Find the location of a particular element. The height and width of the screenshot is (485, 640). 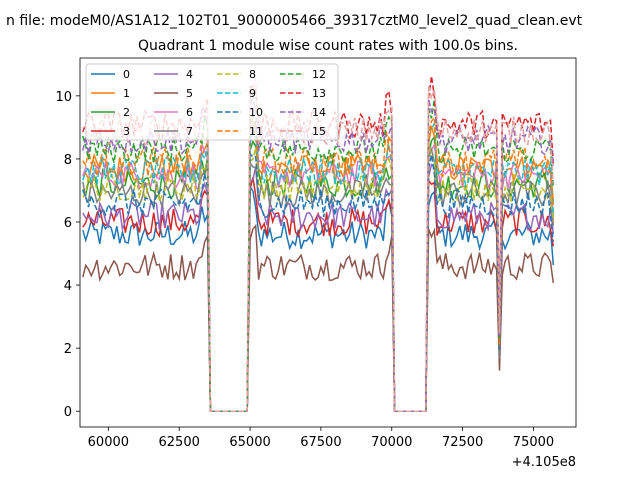

y-tick-label: 4 is located at coordinates (68, 286).